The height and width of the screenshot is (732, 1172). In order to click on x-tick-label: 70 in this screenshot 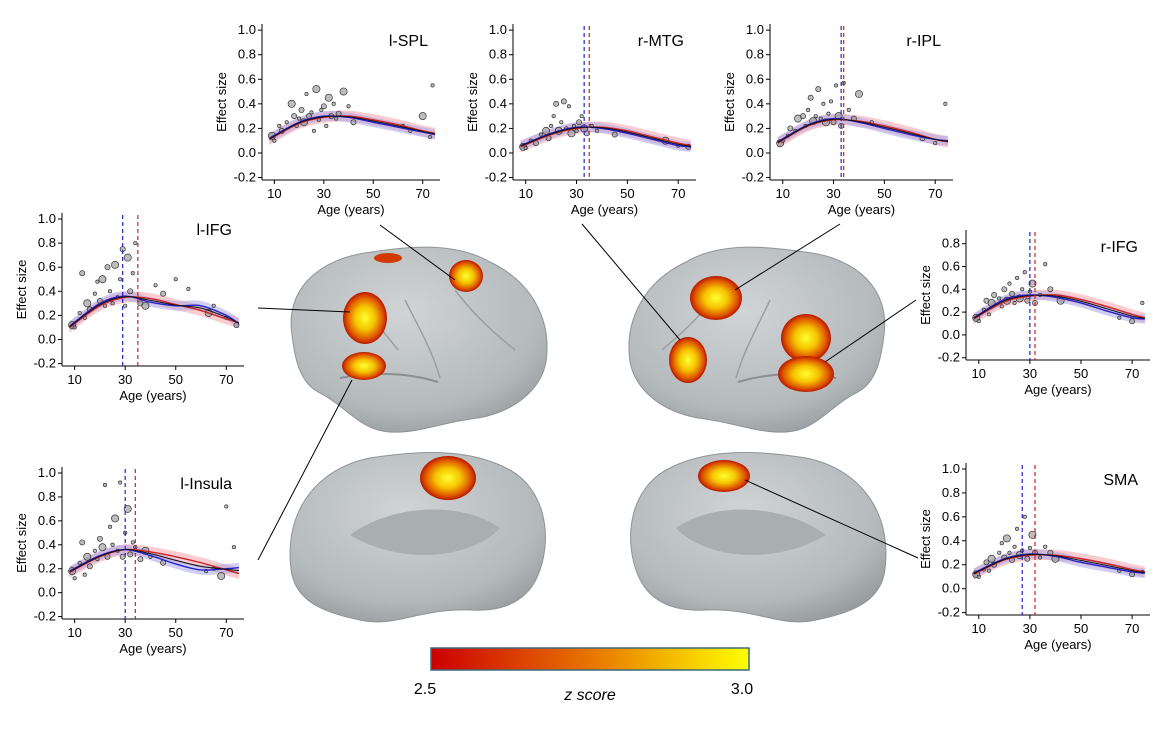, I will do `click(226, 379)`.